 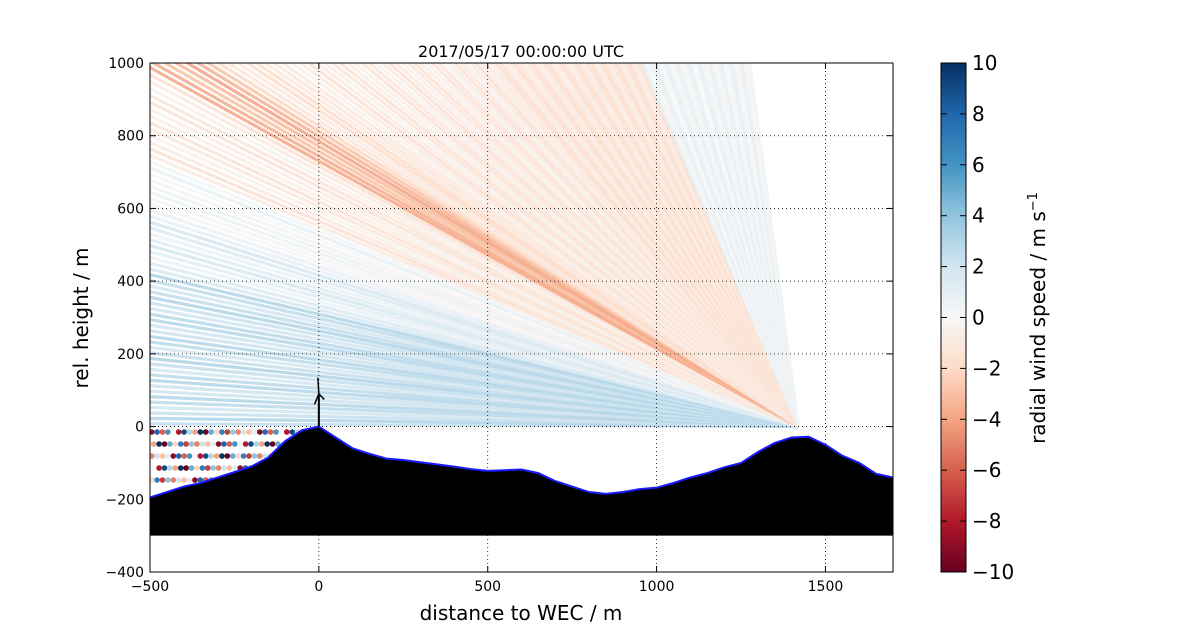 What do you see at coordinates (130, 282) in the screenshot?
I see `y-tick-label: 400` at bounding box center [130, 282].